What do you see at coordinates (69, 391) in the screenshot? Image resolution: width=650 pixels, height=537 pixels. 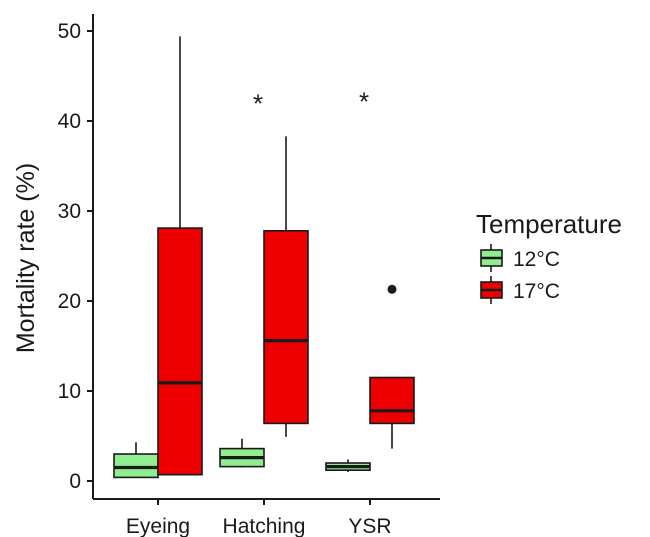 I see `y-tick-label: 10` at bounding box center [69, 391].